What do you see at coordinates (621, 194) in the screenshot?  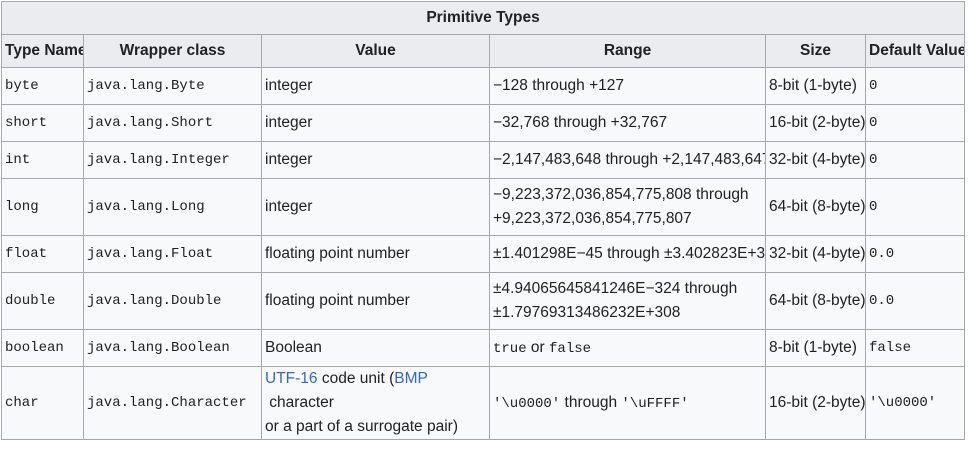 I see `range-line-1: −9,223,372,036,854,775,808 through` at bounding box center [621, 194].